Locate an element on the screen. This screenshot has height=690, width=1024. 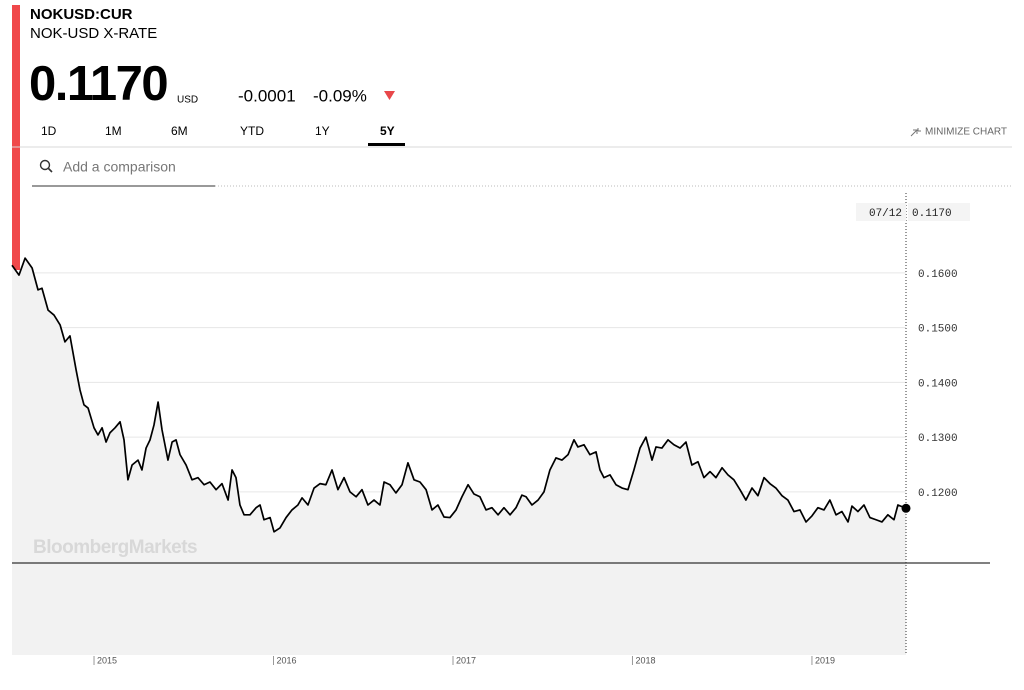
x-tick-label: 2017 is located at coordinates (466, 660).